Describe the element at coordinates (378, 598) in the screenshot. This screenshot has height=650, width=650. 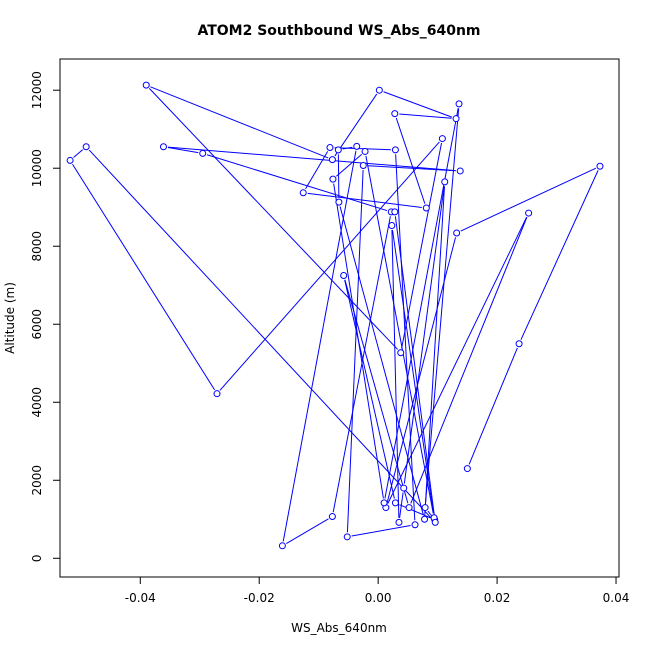
I see `x-tick-label: 0.00` at that location.